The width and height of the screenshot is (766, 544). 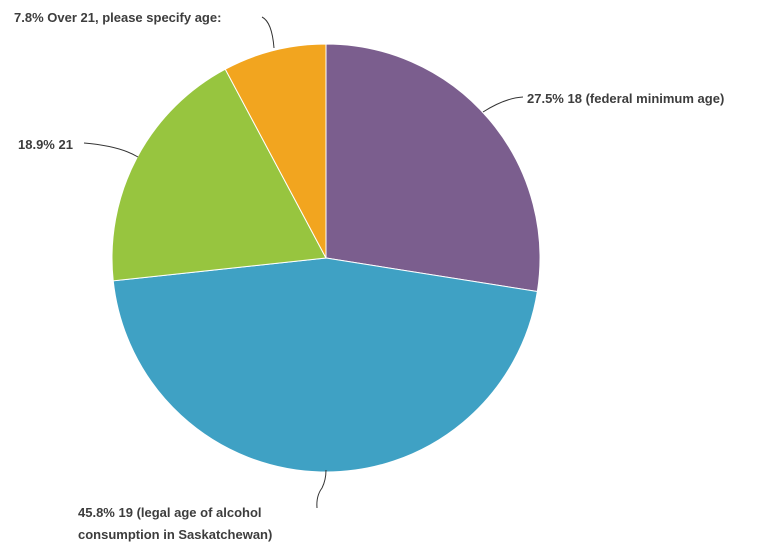 I want to click on slice-label-18: 27.5% 18 (federal minimum age), so click(x=625, y=98).